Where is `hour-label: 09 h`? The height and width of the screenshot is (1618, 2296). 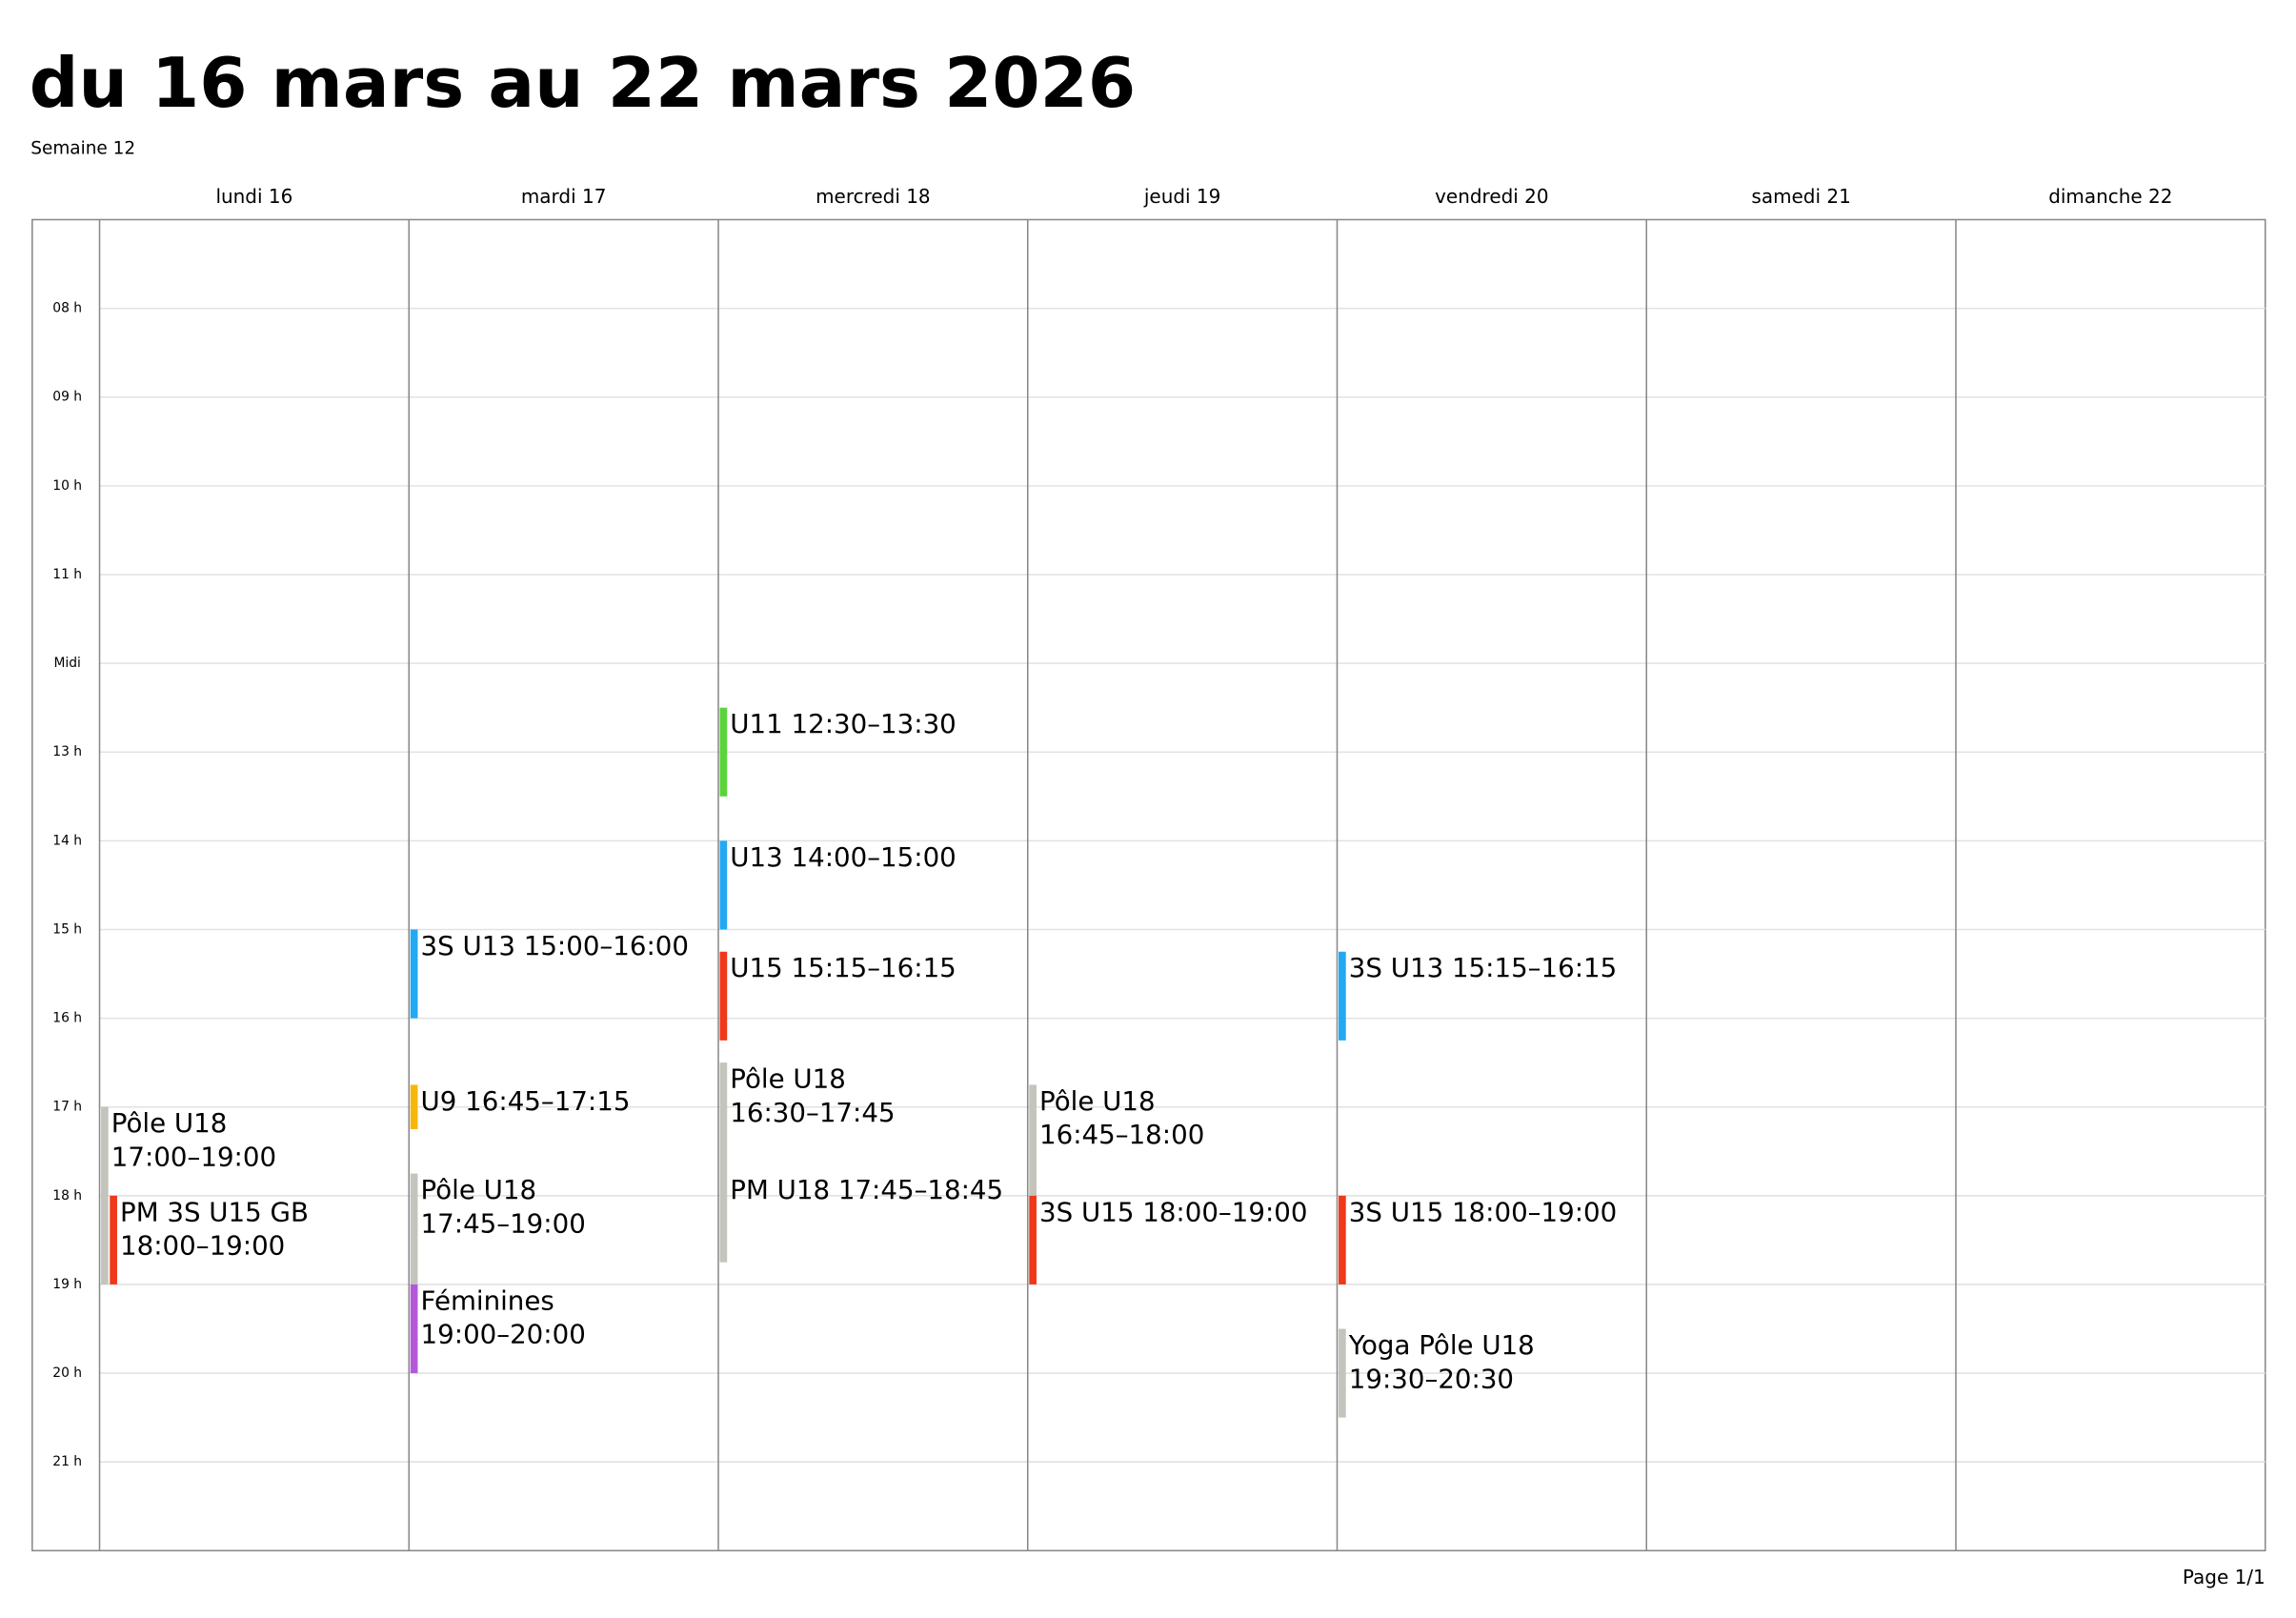
hour-label: 09 h is located at coordinates (67, 397).